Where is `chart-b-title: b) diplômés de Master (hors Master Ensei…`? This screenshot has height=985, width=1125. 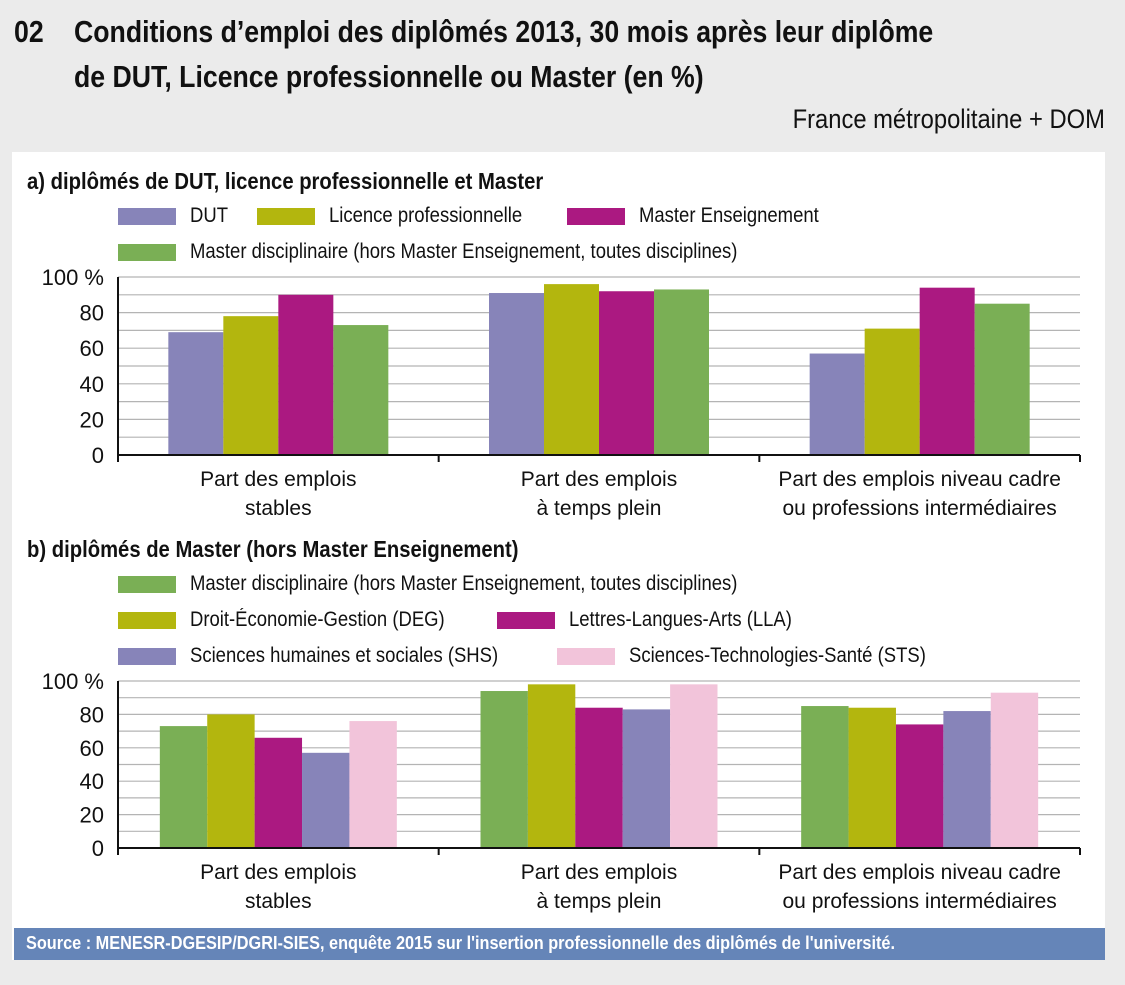
chart-b-title: b) diplômés de Master (hors Master Ensei… is located at coordinates (273, 549).